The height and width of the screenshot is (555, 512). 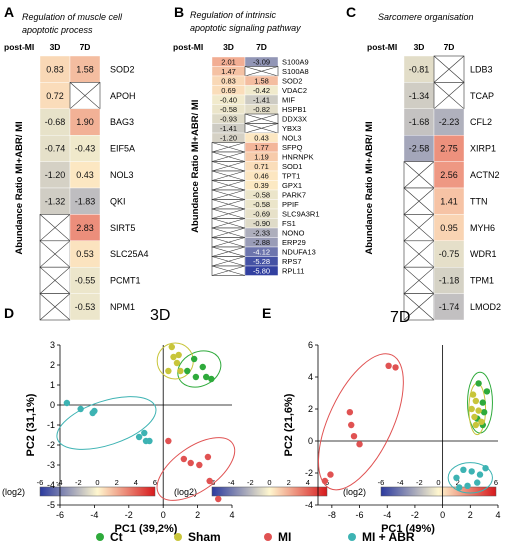 I want to click on cell-value: -0.43, so click(x=85, y=149).